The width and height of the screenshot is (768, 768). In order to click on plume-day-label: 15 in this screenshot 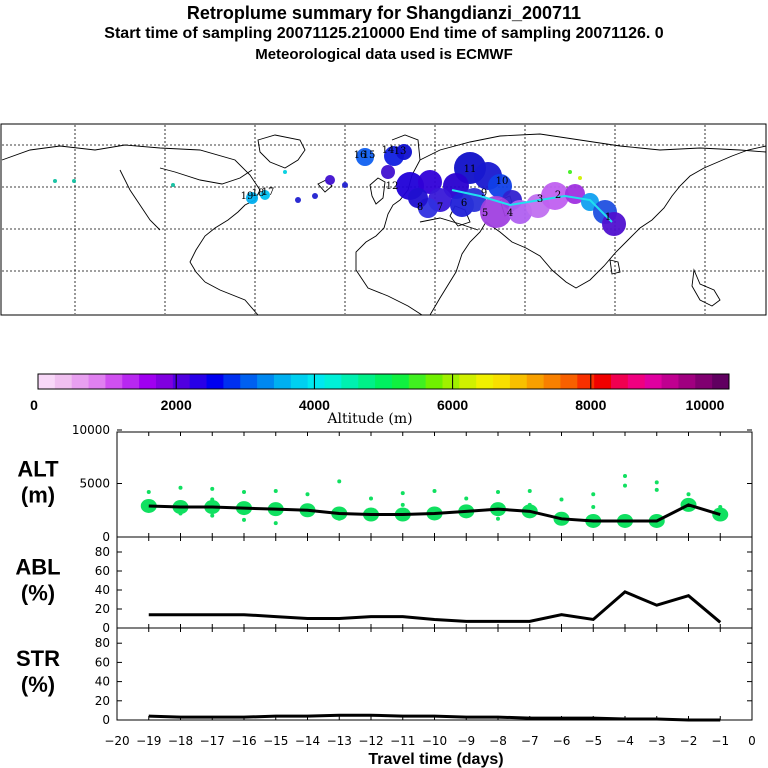, I will do `click(369, 155)`.